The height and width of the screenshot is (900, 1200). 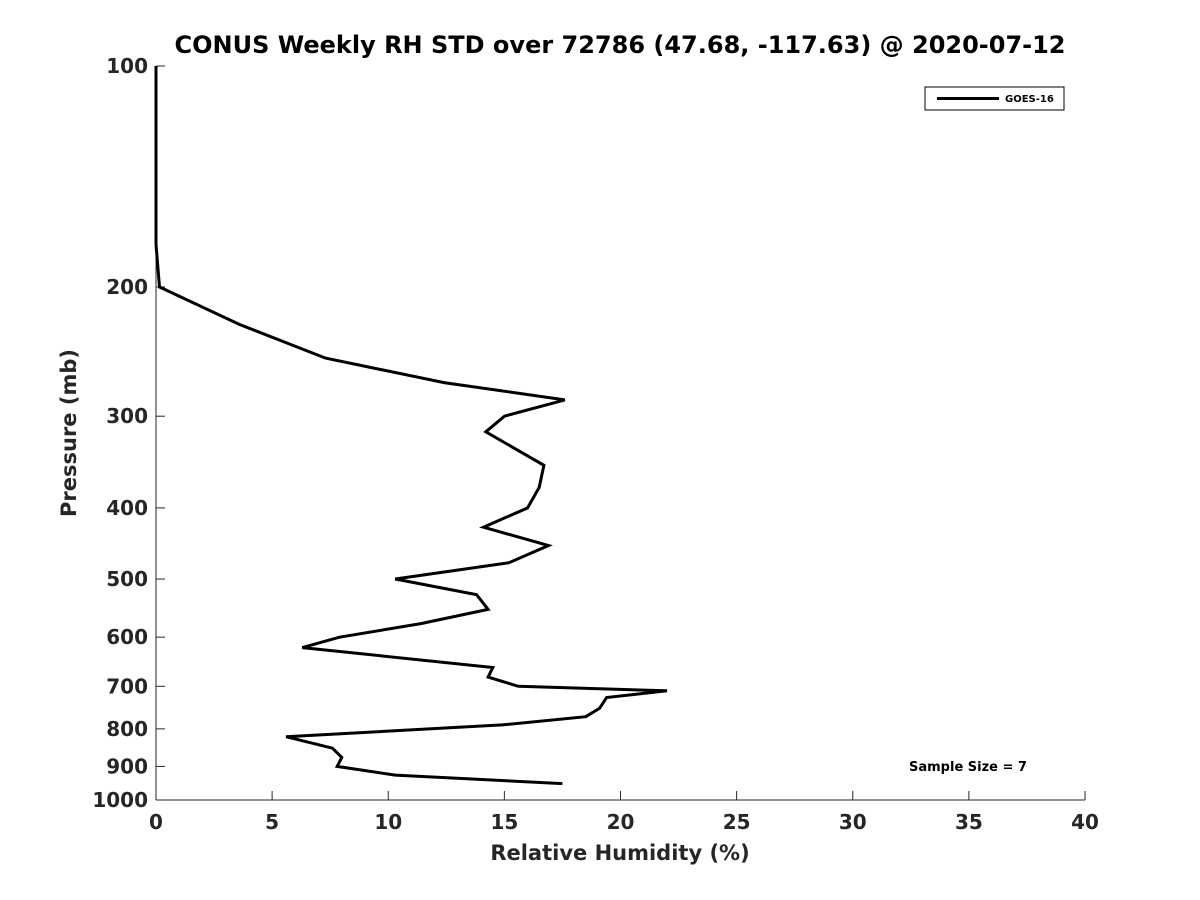 What do you see at coordinates (69, 433) in the screenshot?
I see `y-axis-label: Pressure (mb)` at bounding box center [69, 433].